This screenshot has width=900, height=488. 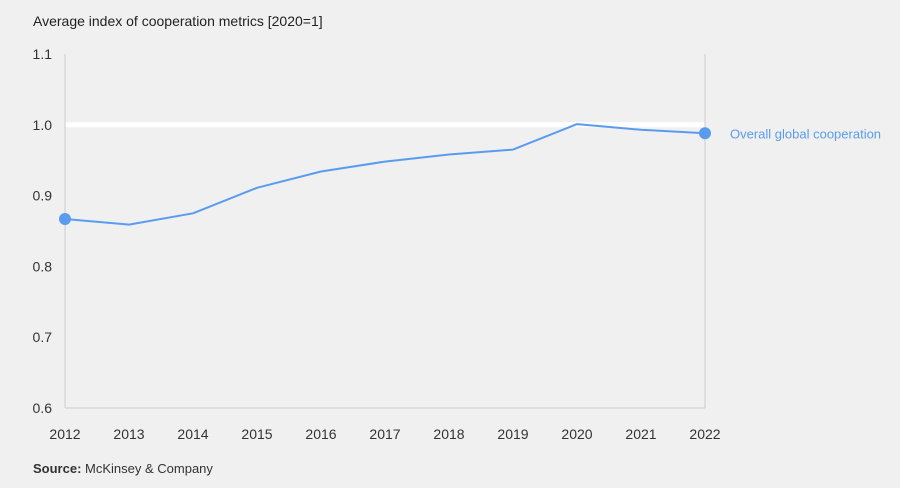 I want to click on source-text: McKinsey & Company, so click(x=149, y=468).